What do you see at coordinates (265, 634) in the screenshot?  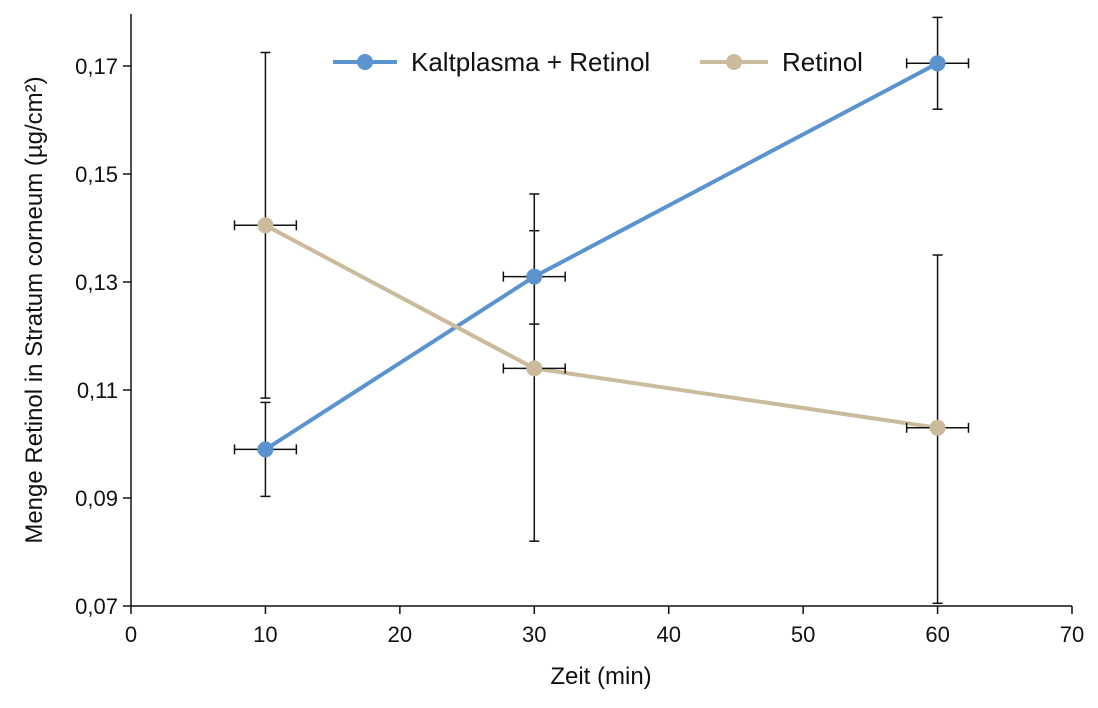 I see `x-tick-label: 10` at bounding box center [265, 634].